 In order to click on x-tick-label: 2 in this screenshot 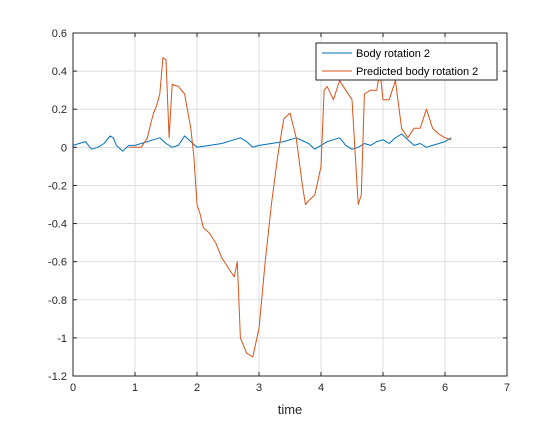, I will do `click(197, 388)`.